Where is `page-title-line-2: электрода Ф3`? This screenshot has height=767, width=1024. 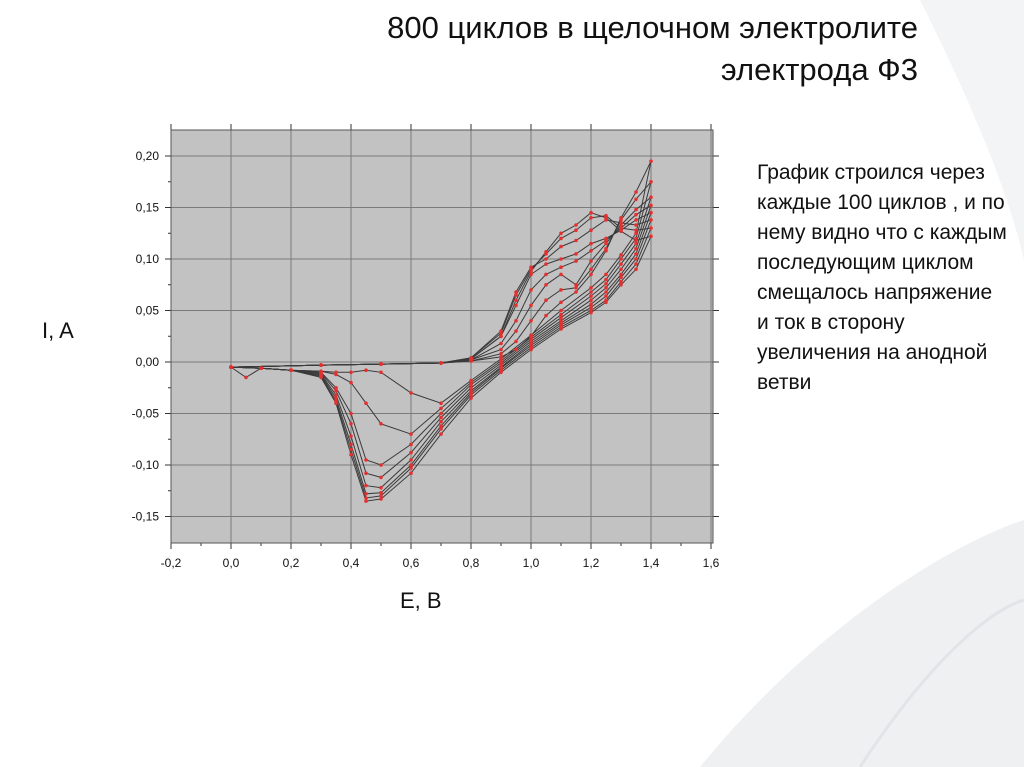
page-title-line-2: электрода Ф3 is located at coordinates (819, 69).